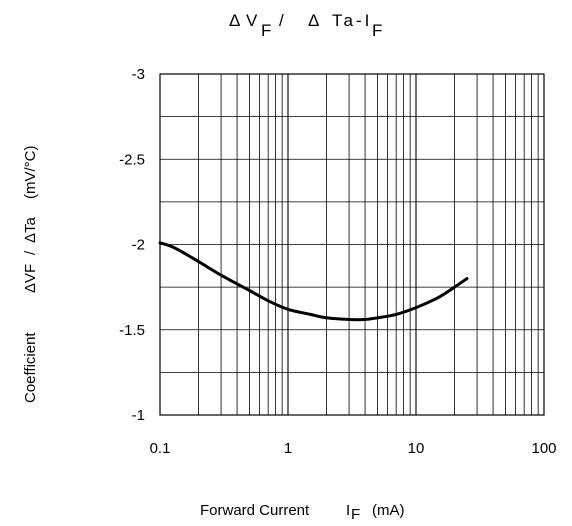  Describe the element at coordinates (416, 448) in the screenshot. I see `x-tick-label: 10` at that location.